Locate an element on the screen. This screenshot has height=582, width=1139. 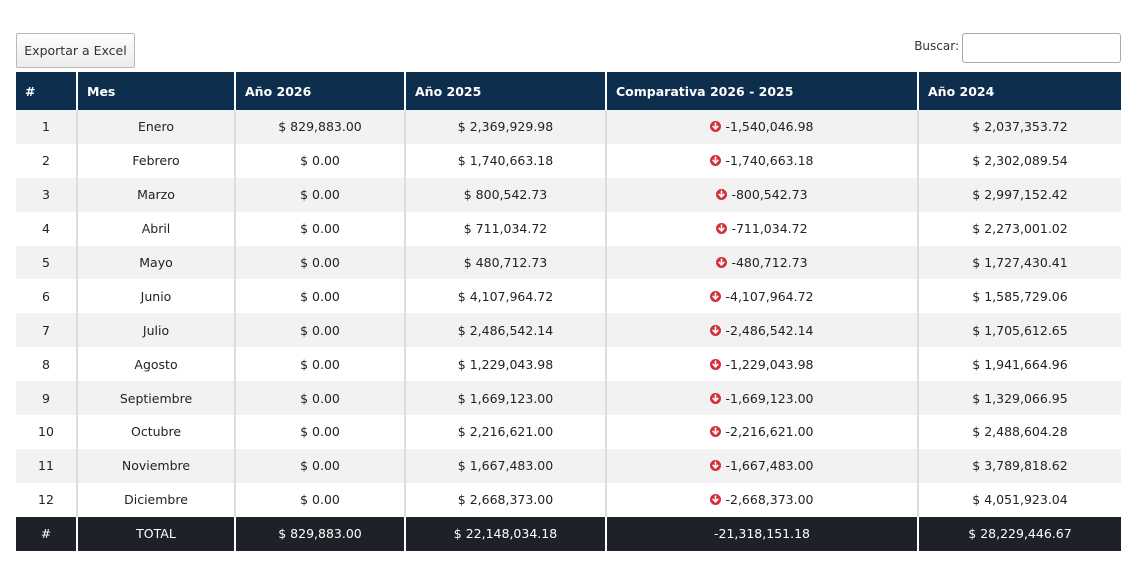
row-comparativa-value: -1,667,483.00 is located at coordinates (769, 466).